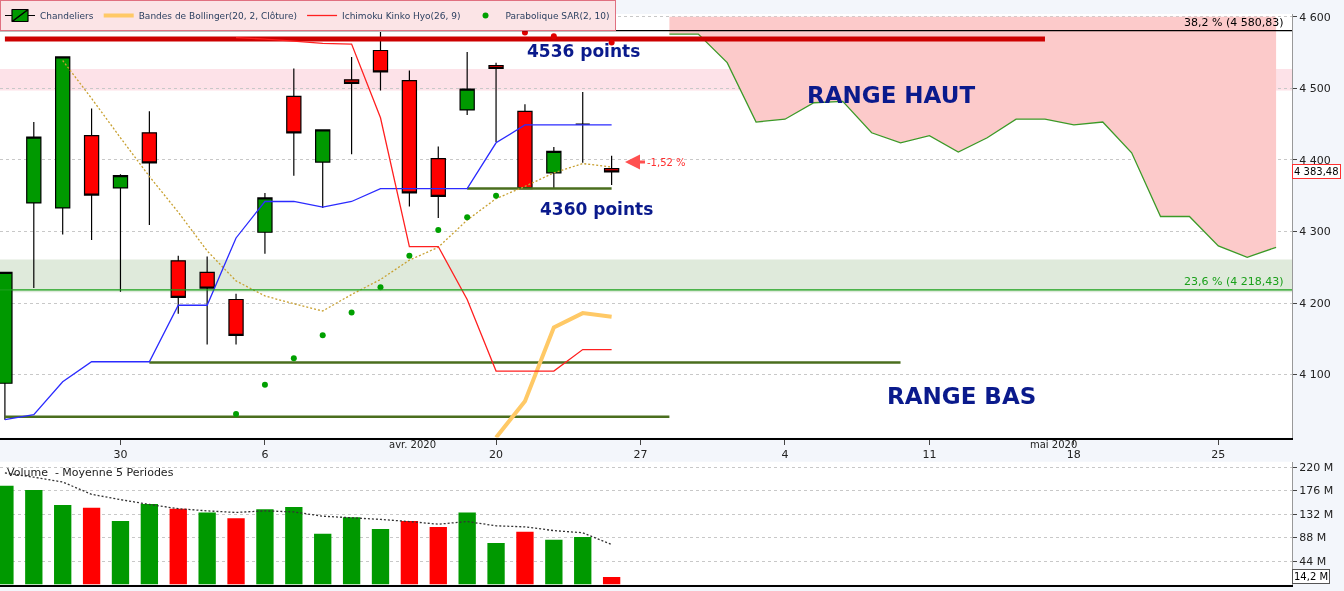 The height and width of the screenshot is (591, 1344). I want to click on x-tick-label: 18, so click(1073, 454).